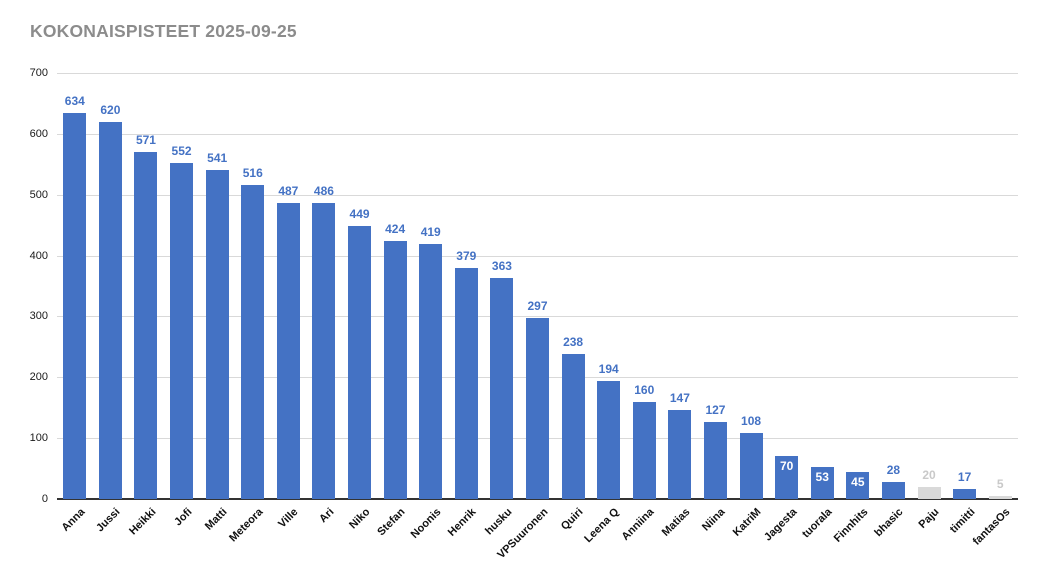 The image size is (1047, 581). I want to click on bar-value-label: 147, so click(679, 397).